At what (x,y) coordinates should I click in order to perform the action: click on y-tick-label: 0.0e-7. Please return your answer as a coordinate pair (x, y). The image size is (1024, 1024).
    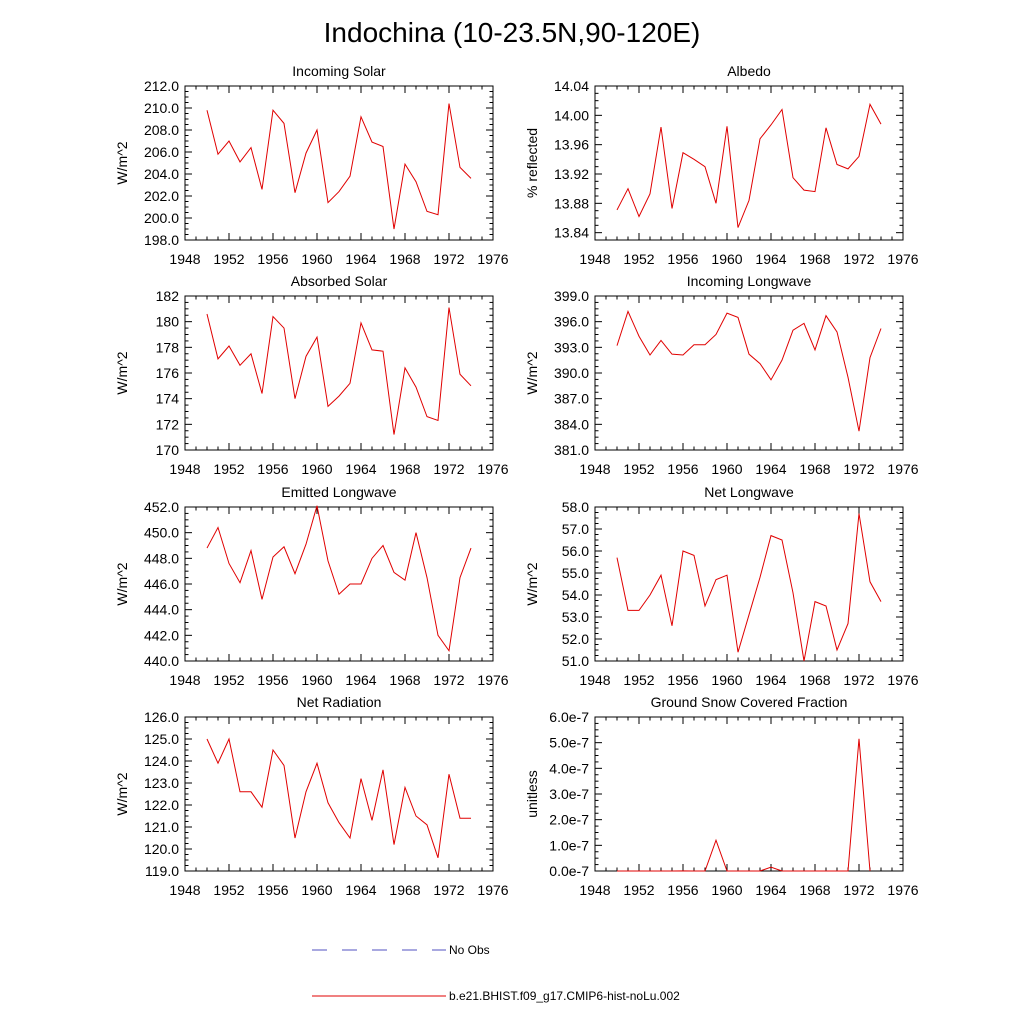
    Looking at the image, I should click on (569, 871).